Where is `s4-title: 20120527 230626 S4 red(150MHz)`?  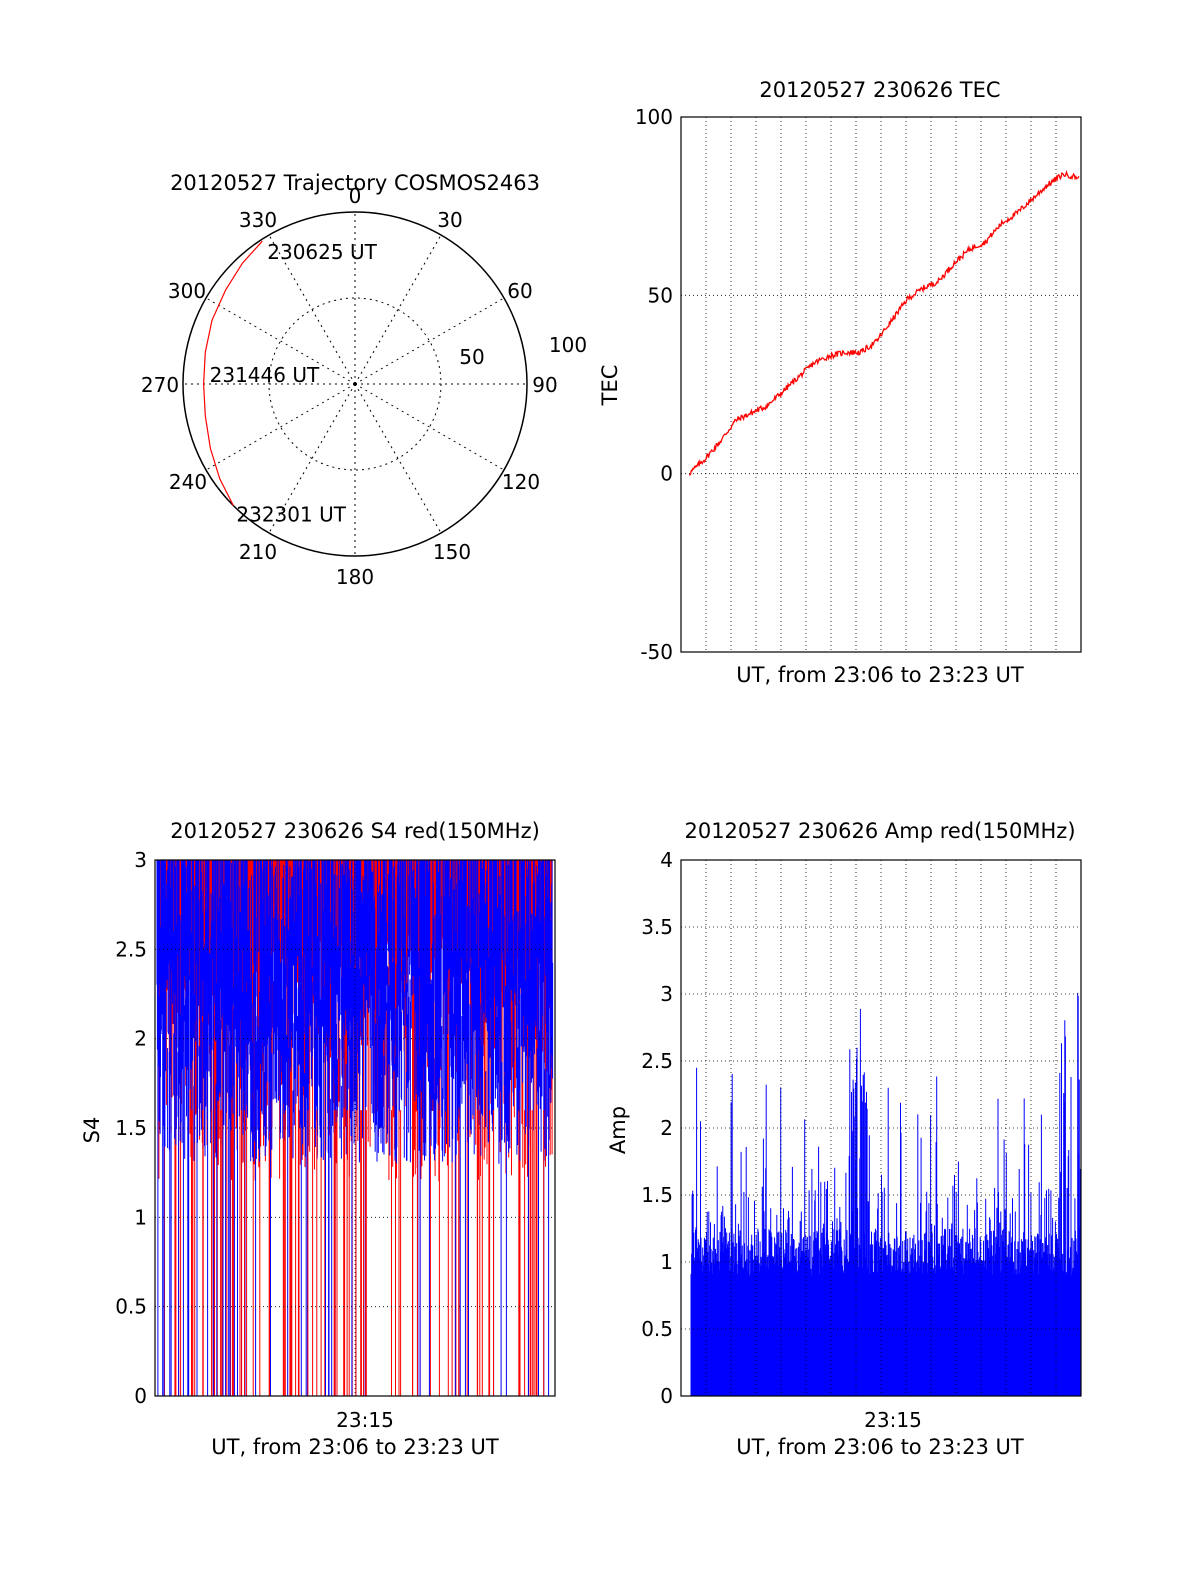
s4-title: 20120527 230626 S4 red(150MHz) is located at coordinates (355, 831).